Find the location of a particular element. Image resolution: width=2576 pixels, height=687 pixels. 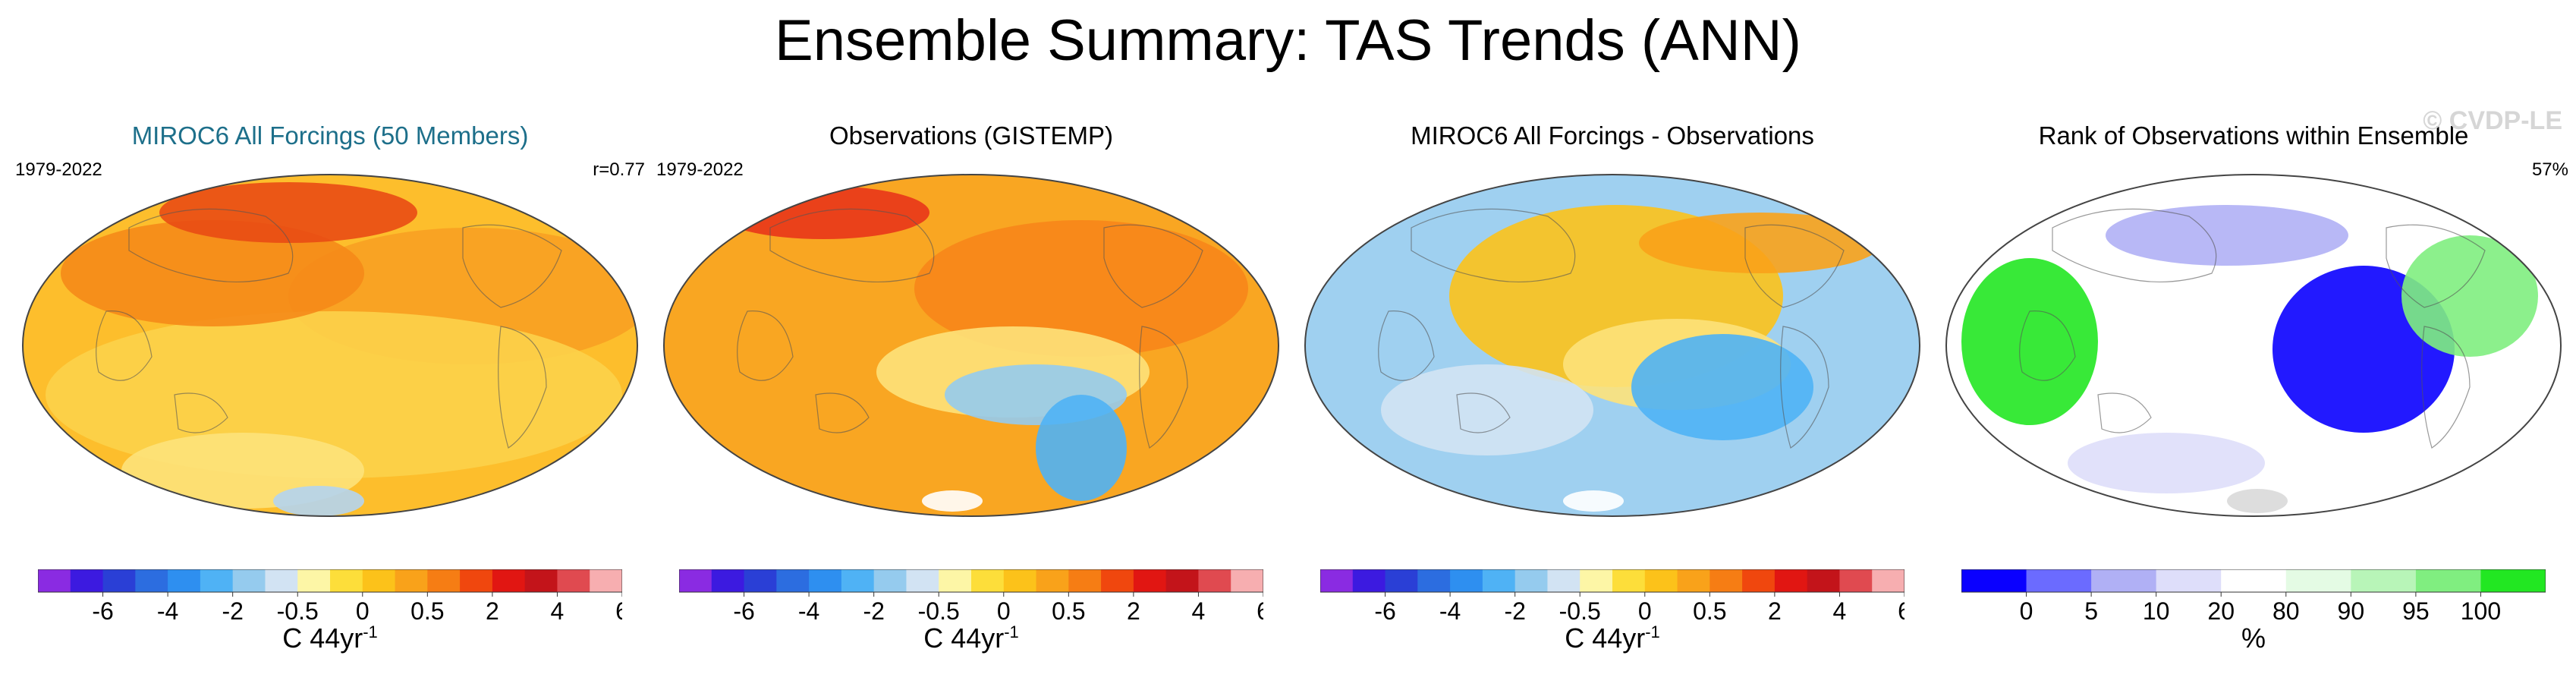

panel-title: Observations (GISTEMP) is located at coordinates (971, 135).